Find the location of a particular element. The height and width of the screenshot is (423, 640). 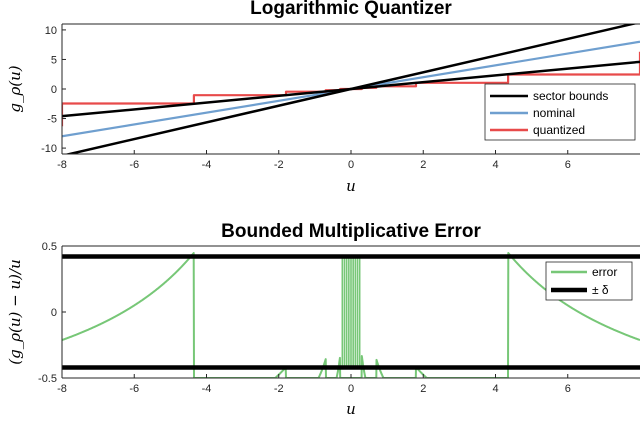

error-xlabel: u is located at coordinates (351, 409).